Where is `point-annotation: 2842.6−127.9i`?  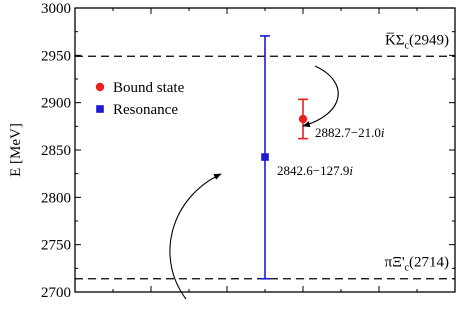
point-annotation: 2842.6−127.9i is located at coordinates (315, 170).